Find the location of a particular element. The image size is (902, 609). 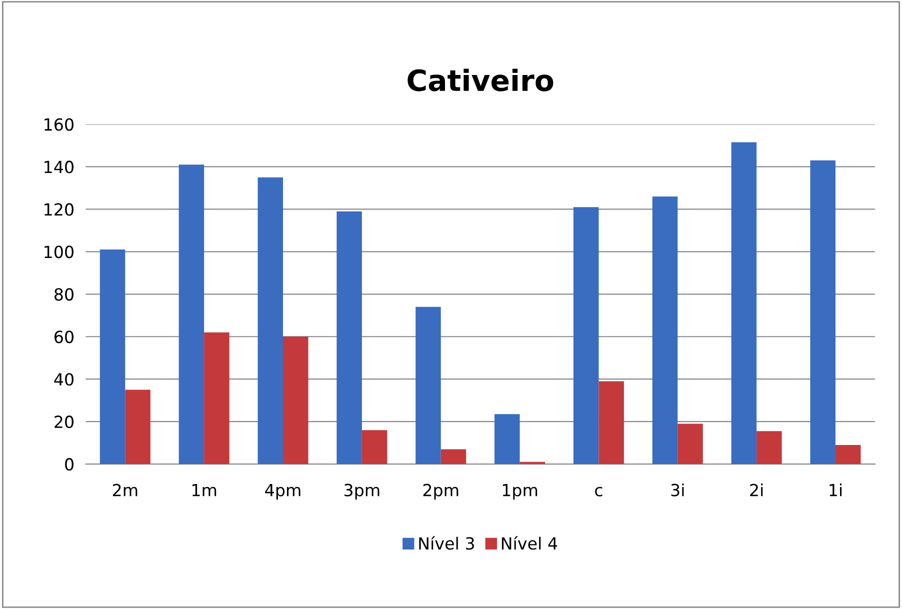

y-tick-label: 160 is located at coordinates (59, 124).